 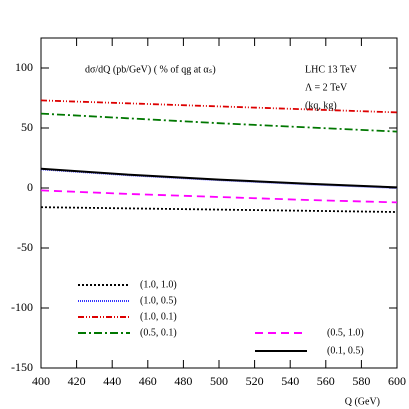 I want to click on x-tick-label: 500, so click(x=219, y=381).